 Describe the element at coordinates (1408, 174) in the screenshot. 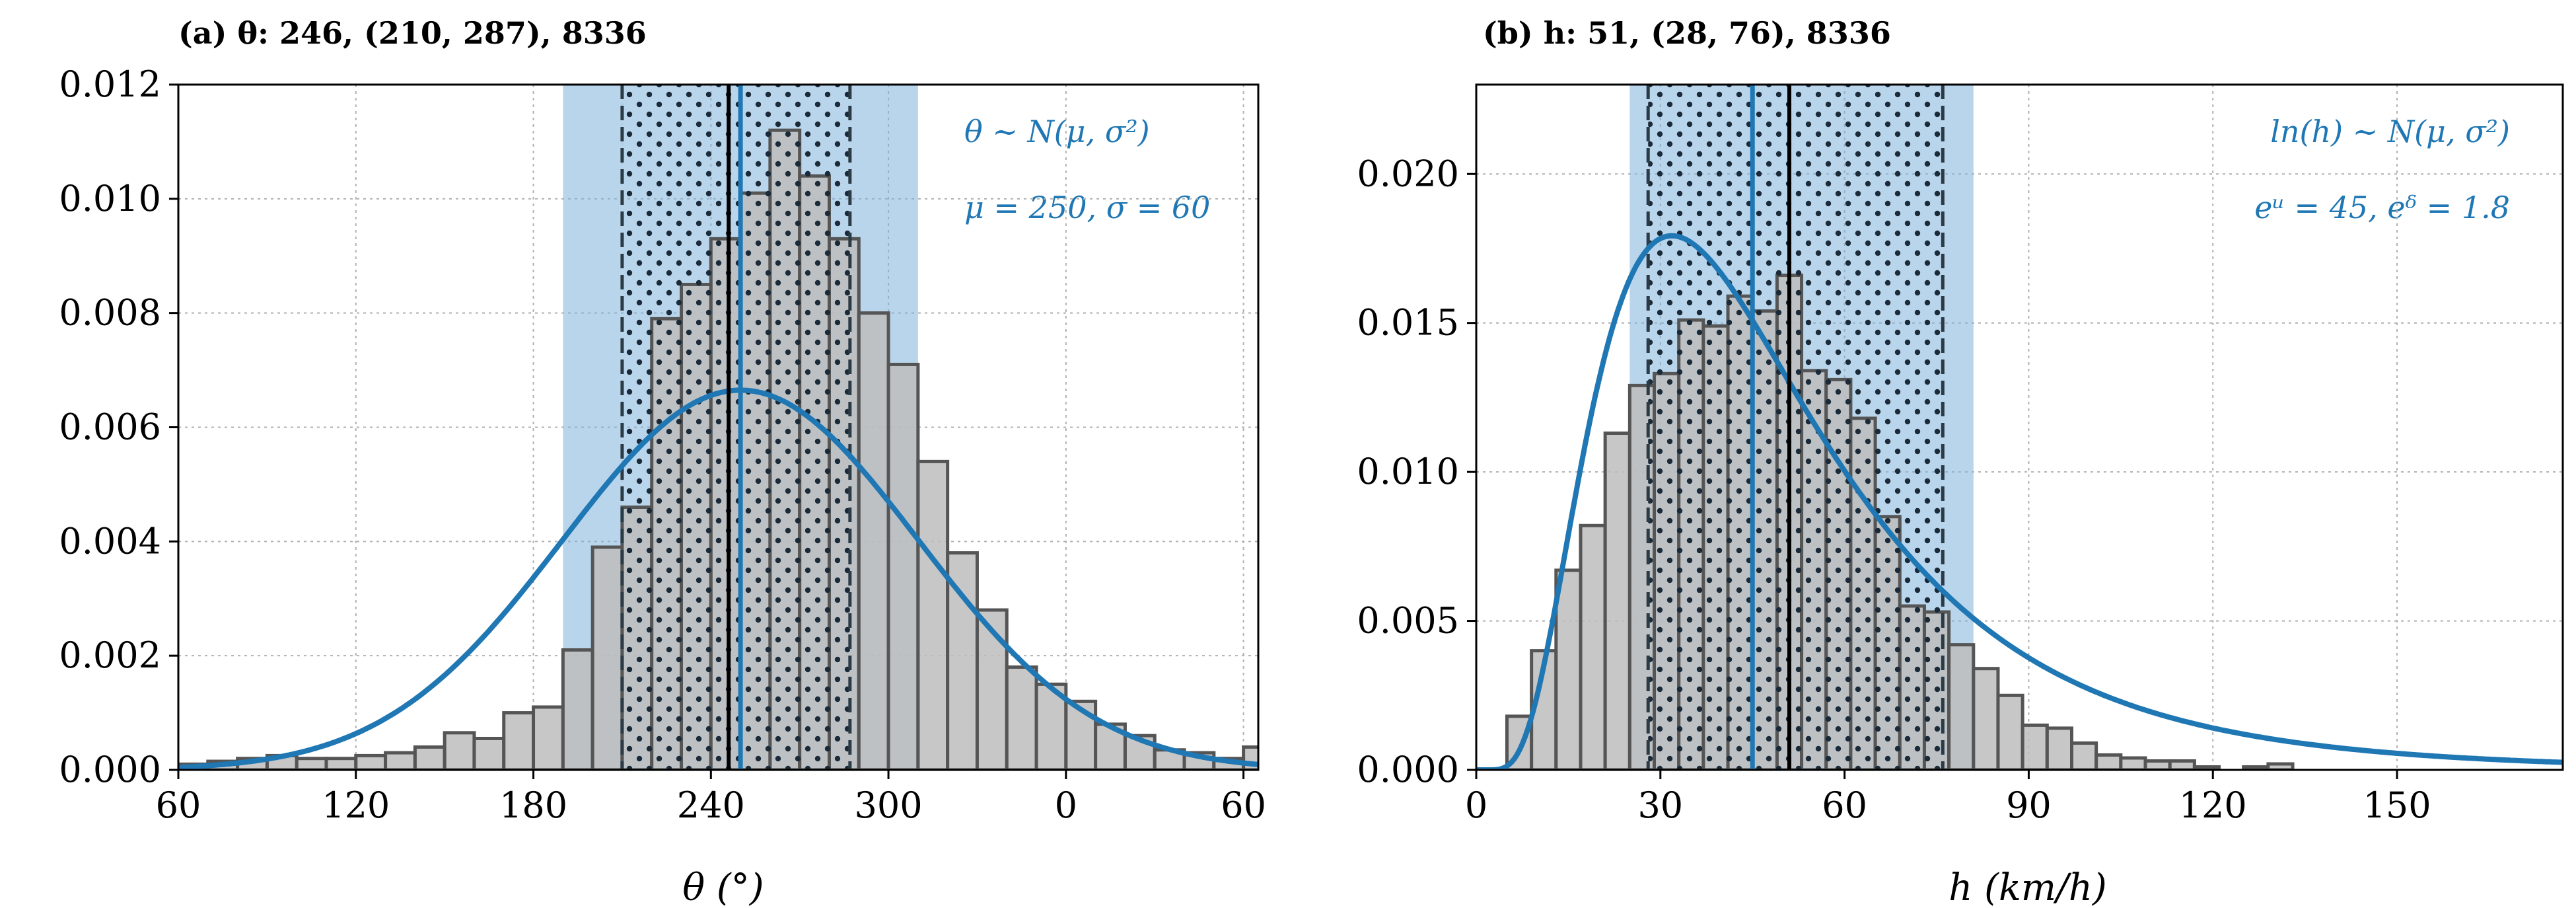

I see `panel-b-ytick-label-4: 0.020` at that location.